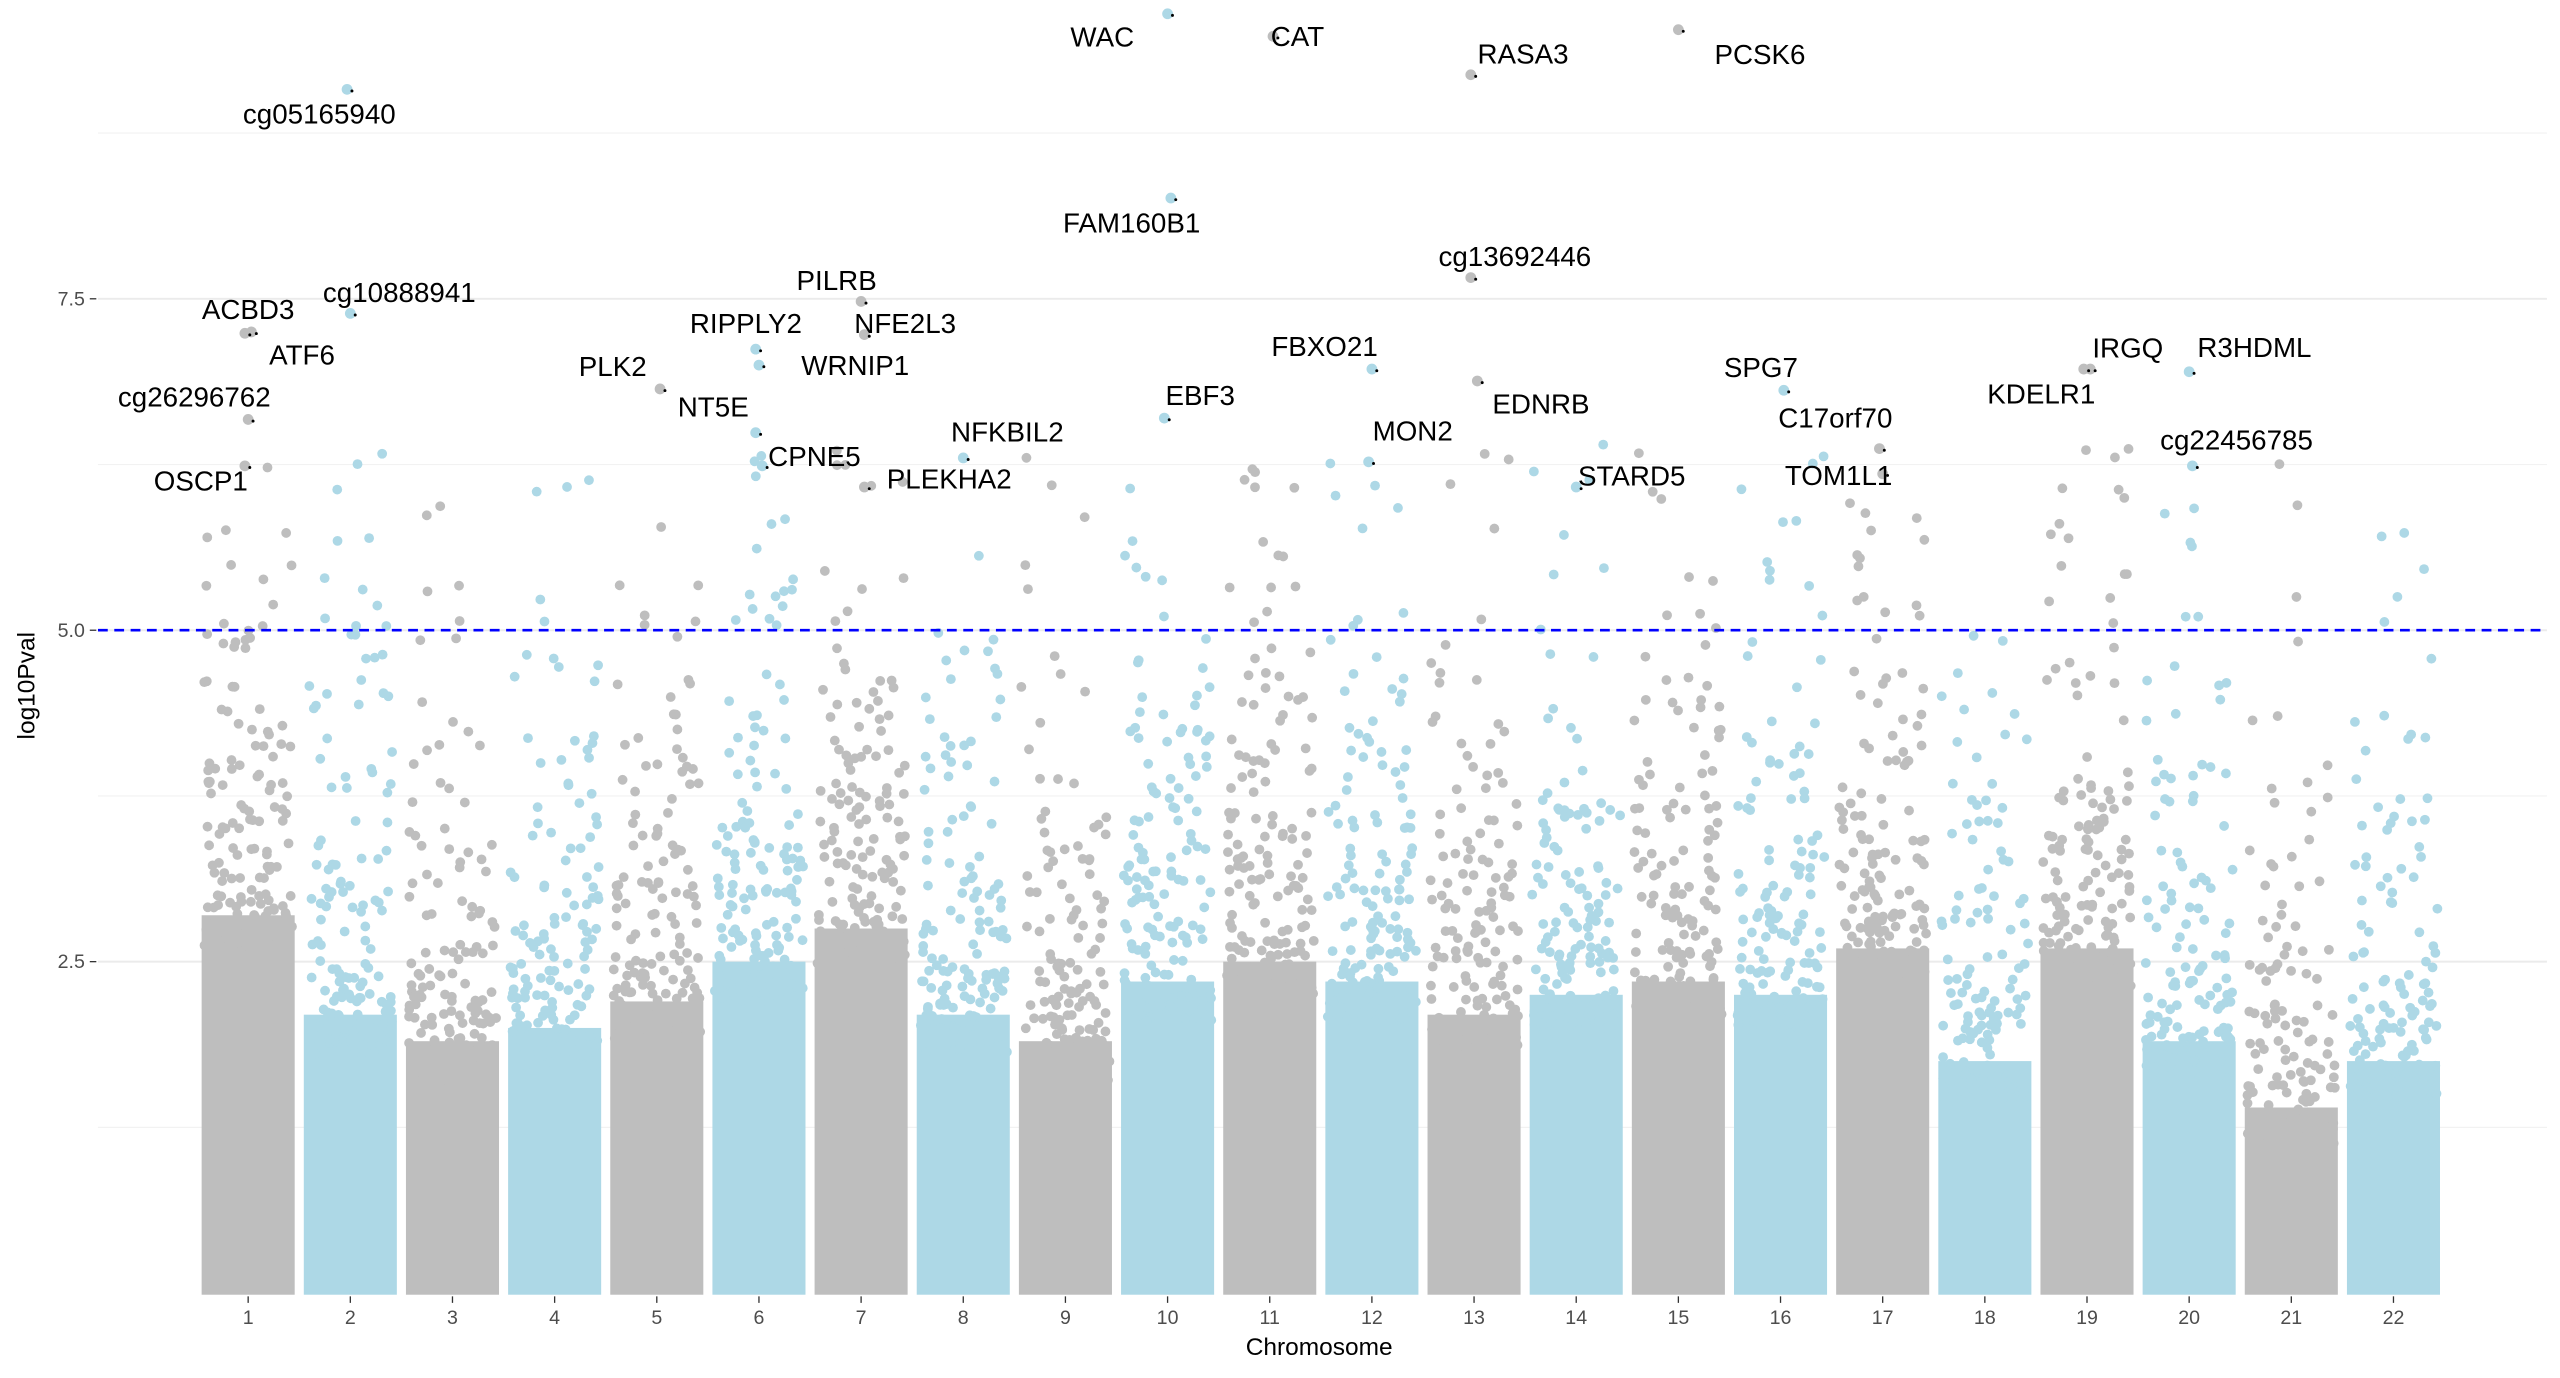 Image resolution: width=2560 pixels, height=1378 pixels. What do you see at coordinates (1474, 1318) in the screenshot?
I see `x-tick-label-13: 13` at bounding box center [1474, 1318].